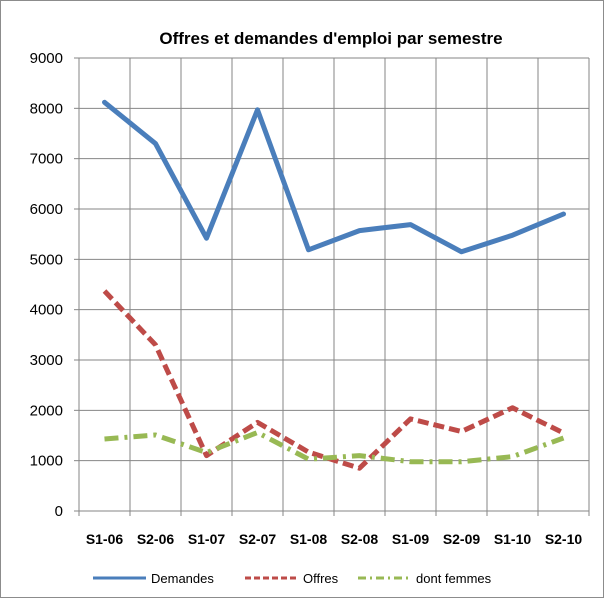  I want to click on y-tick-label: 3000, so click(46, 360).